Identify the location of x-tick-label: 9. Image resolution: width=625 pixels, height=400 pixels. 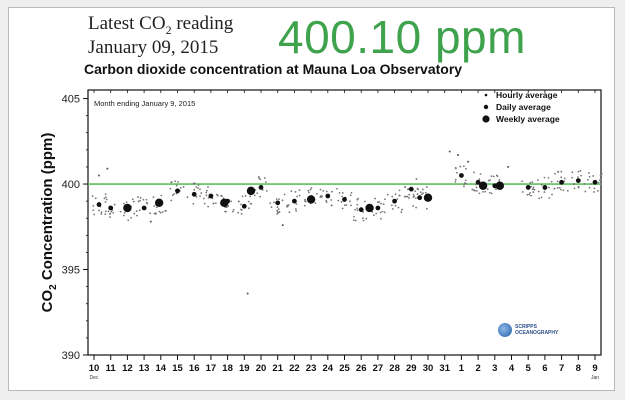
(594, 368).